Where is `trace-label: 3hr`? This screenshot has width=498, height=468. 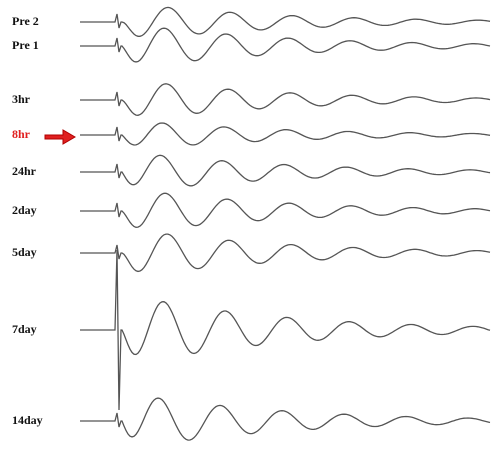 trace-label: 3hr is located at coordinates (21, 99).